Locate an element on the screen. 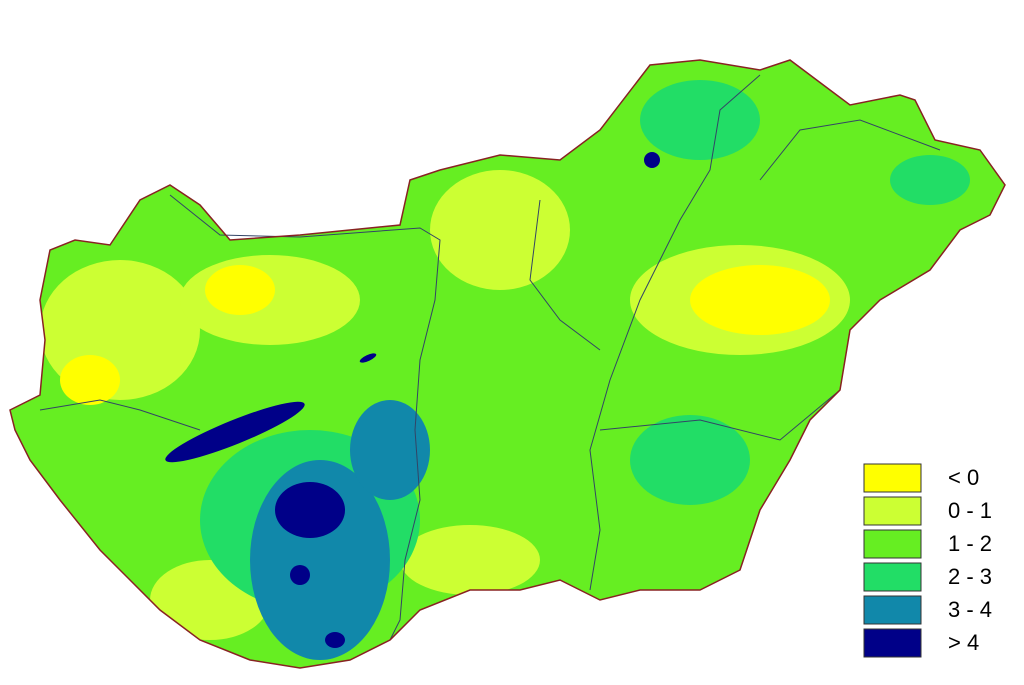  legend-label: 3 - 4 is located at coordinates (970, 609).